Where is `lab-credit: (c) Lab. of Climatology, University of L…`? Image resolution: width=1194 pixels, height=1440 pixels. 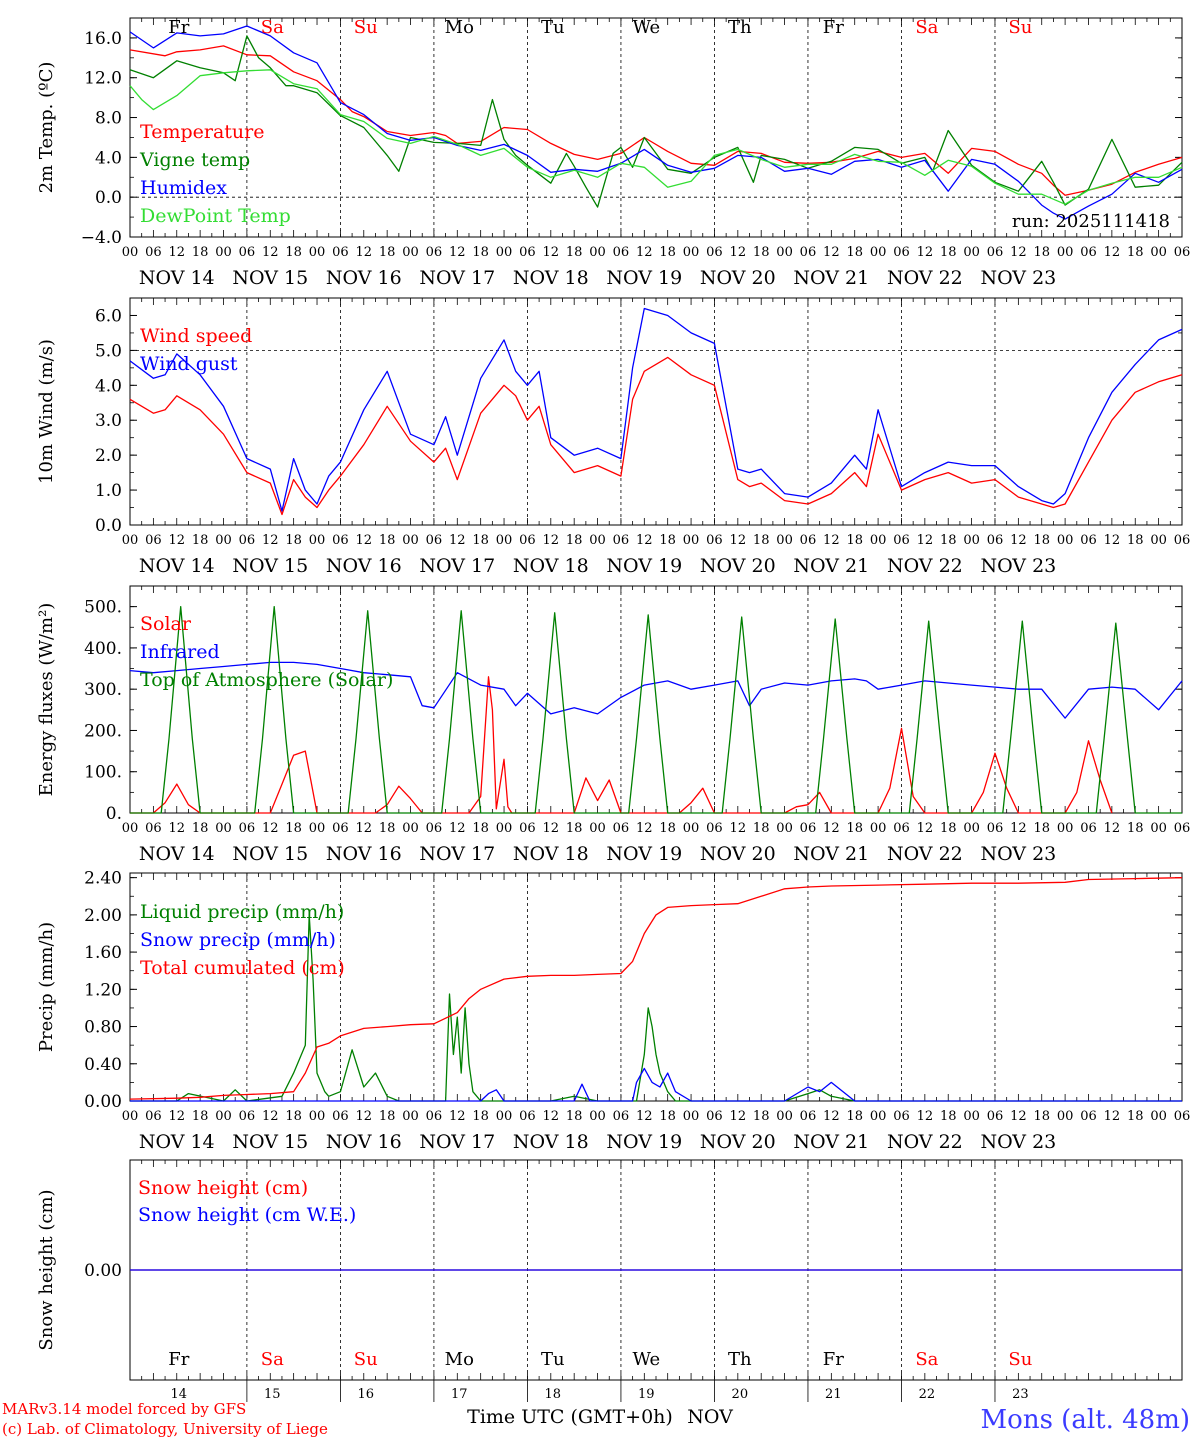 lab-credit: (c) Lab. of Climatology, University of L… is located at coordinates (165, 1429).